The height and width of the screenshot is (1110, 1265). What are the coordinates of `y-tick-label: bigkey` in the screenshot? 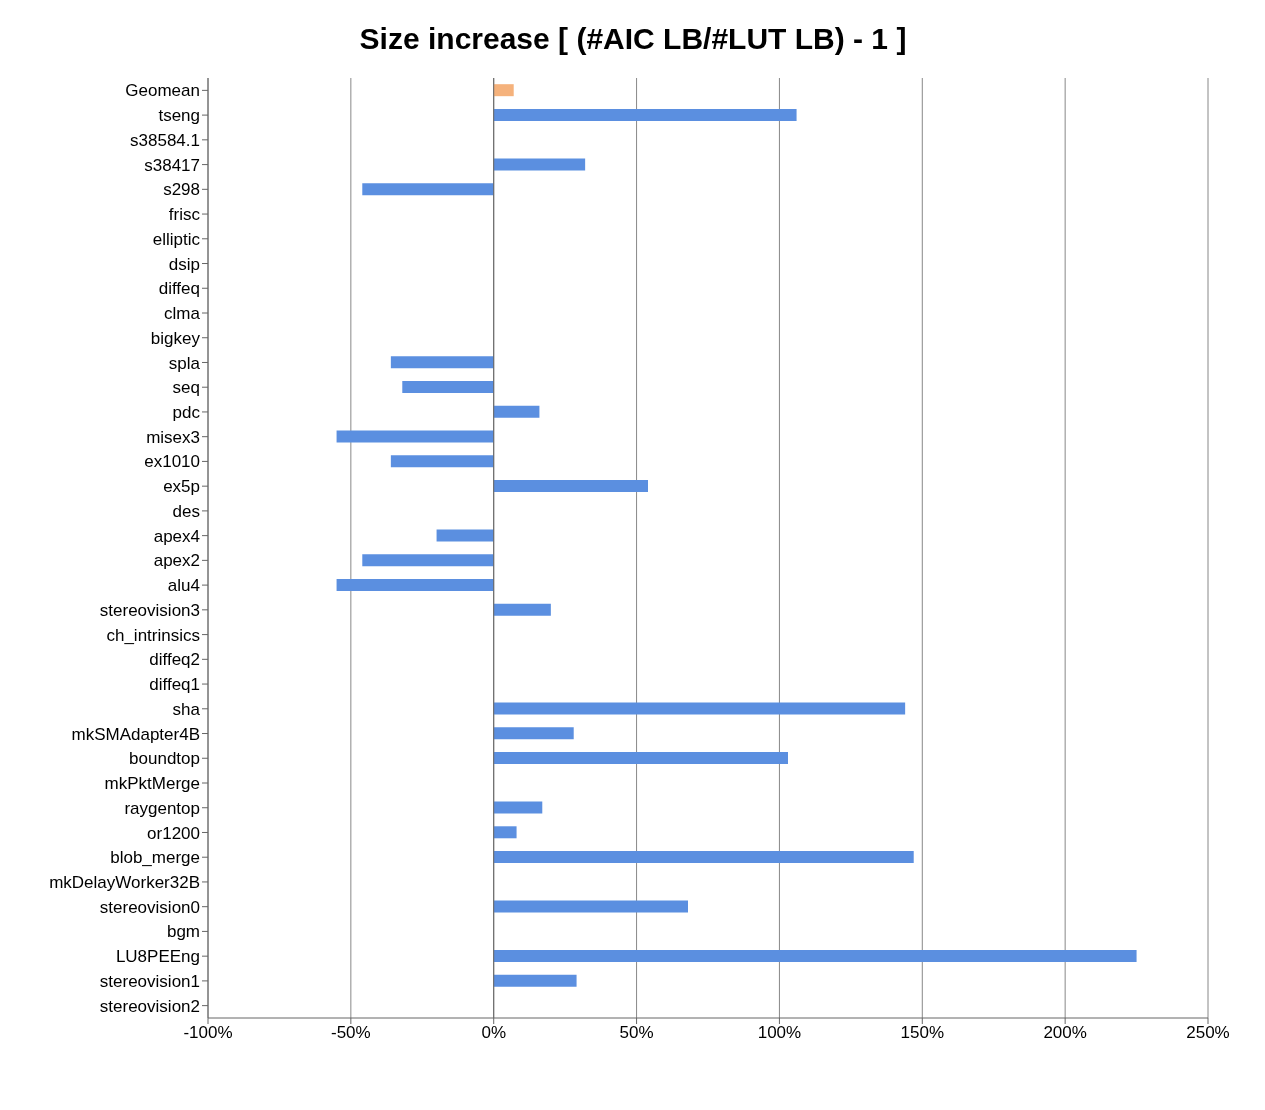 It's located at (175, 338).